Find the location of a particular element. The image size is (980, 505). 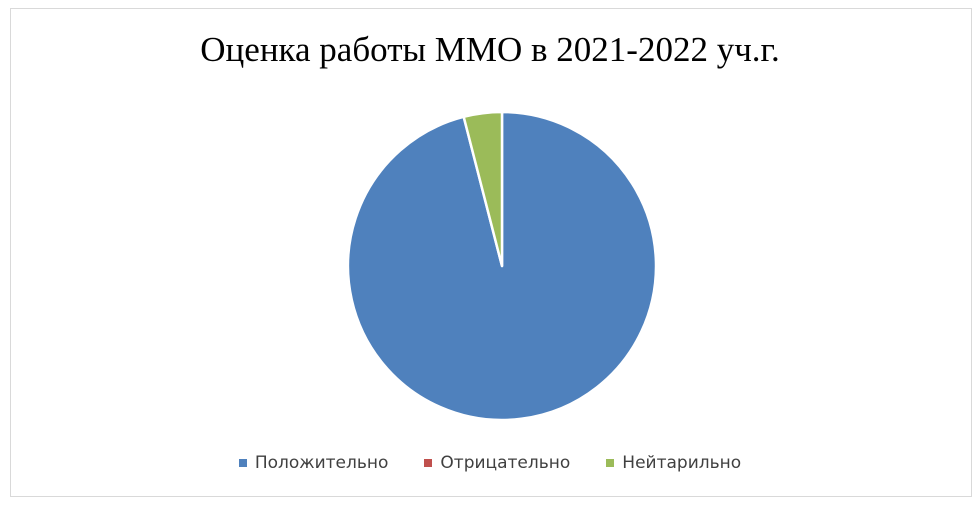

legend-label-neutral: Нейтарильно is located at coordinates (682, 463).